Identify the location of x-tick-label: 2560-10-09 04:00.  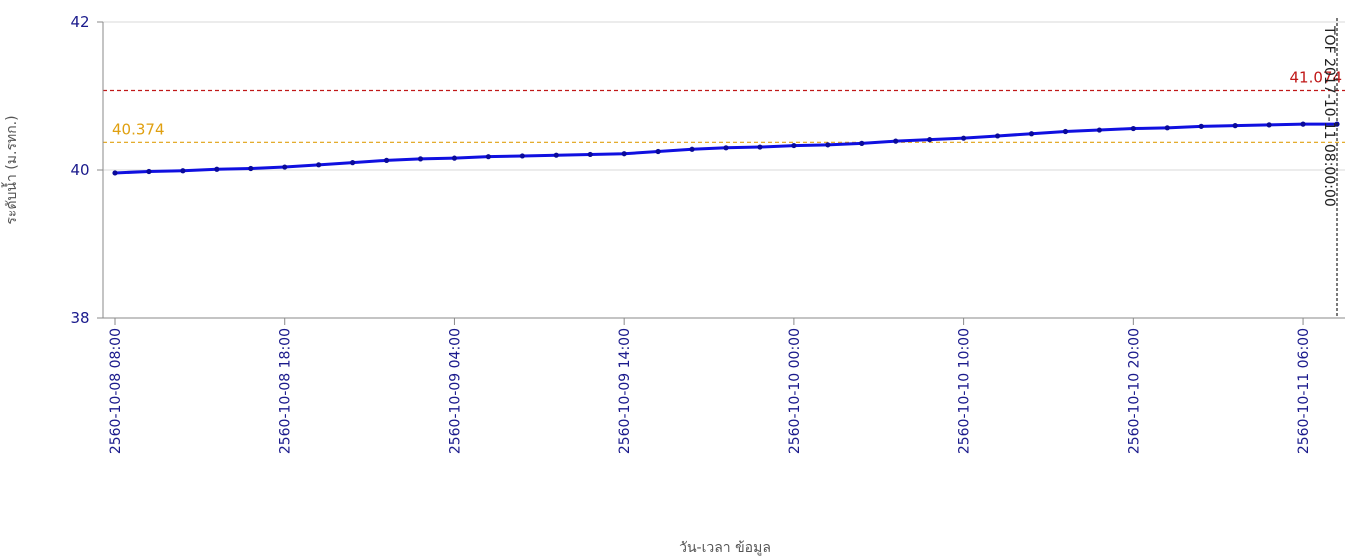
(455, 391).